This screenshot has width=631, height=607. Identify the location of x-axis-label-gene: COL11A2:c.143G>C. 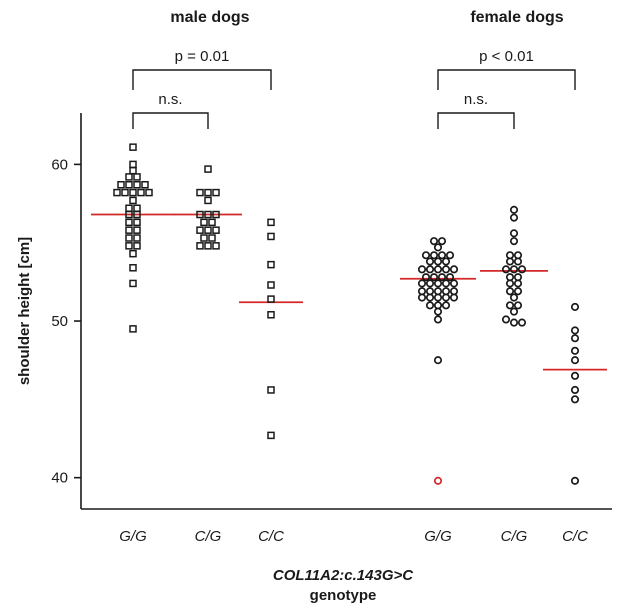
(343, 575).